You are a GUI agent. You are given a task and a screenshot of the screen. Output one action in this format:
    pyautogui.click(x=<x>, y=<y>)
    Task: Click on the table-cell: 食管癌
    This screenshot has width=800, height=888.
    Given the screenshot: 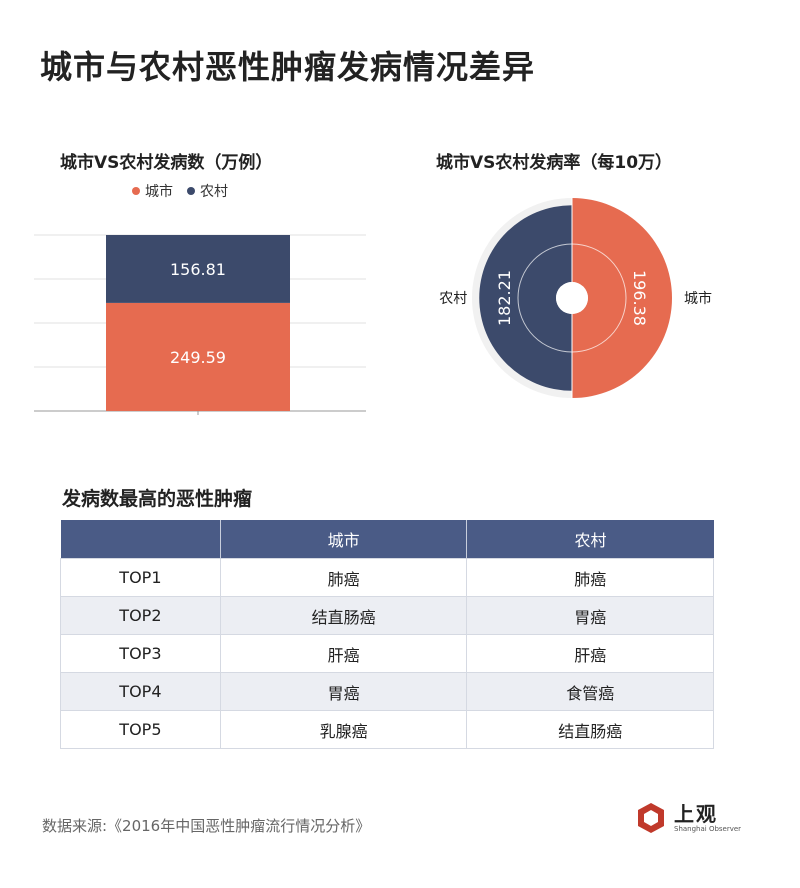 What is the action you would take?
    pyautogui.click(x=590, y=691)
    